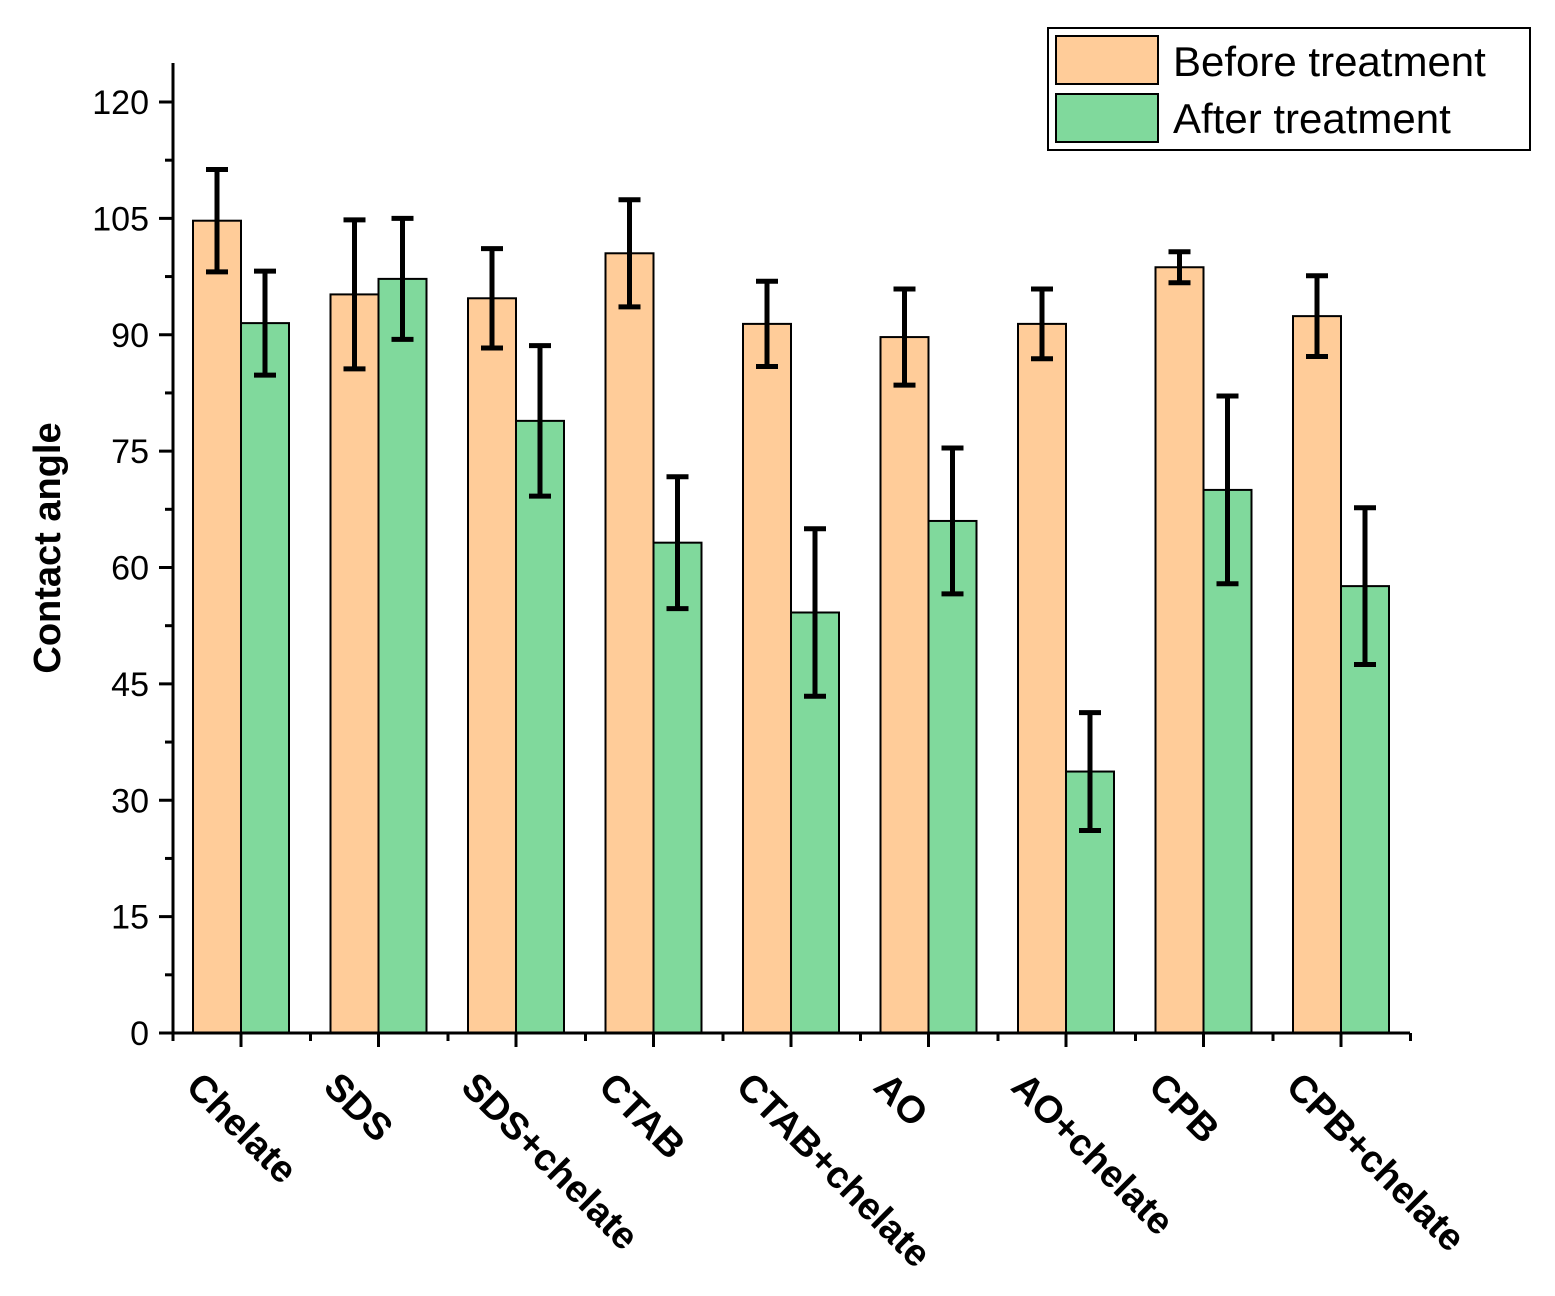 The image size is (1555, 1296). I want to click on y-tick-label: 60, so click(130, 569).